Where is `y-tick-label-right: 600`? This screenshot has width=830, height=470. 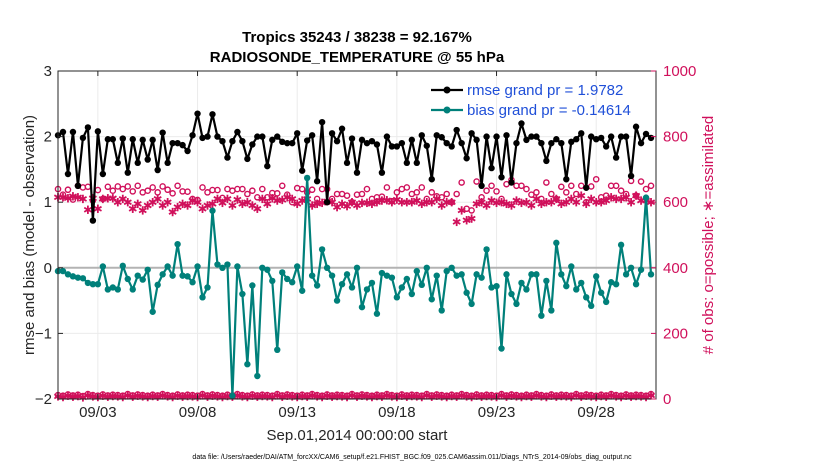
y-tick-label-right: 600 is located at coordinates (675, 202).